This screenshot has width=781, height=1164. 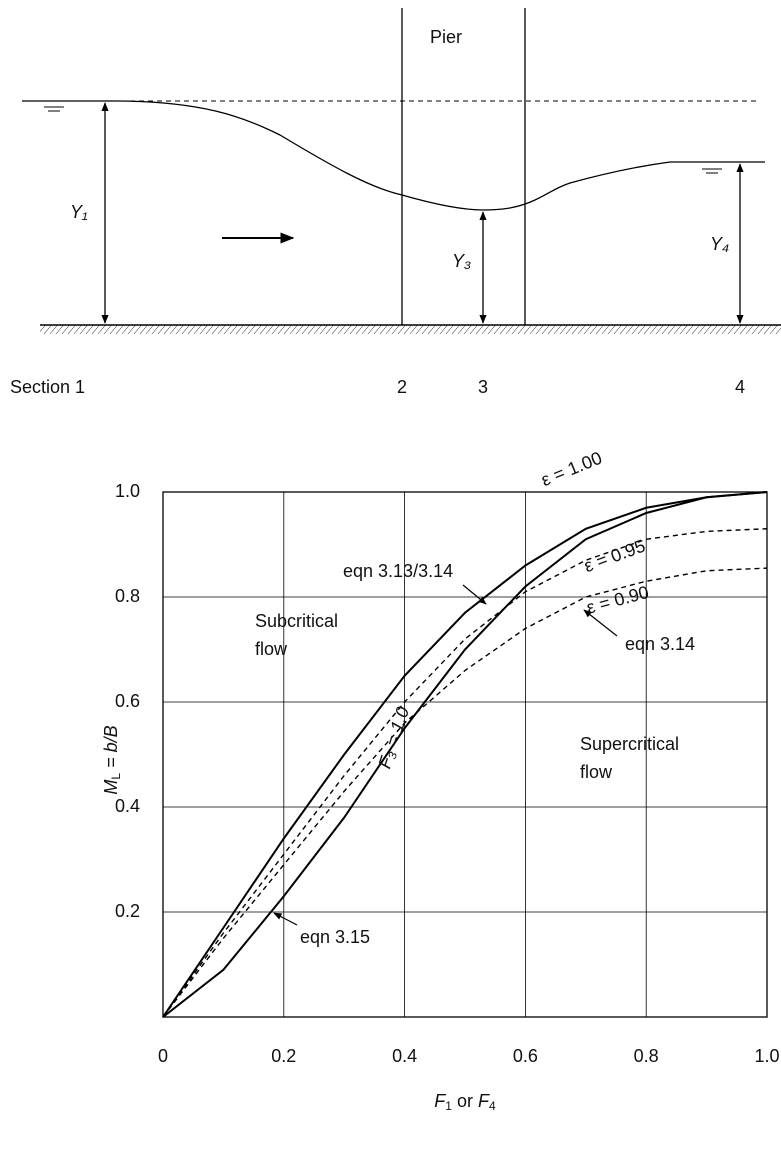 I want to click on curve-label: ε = 0.95, so click(x=614, y=556).